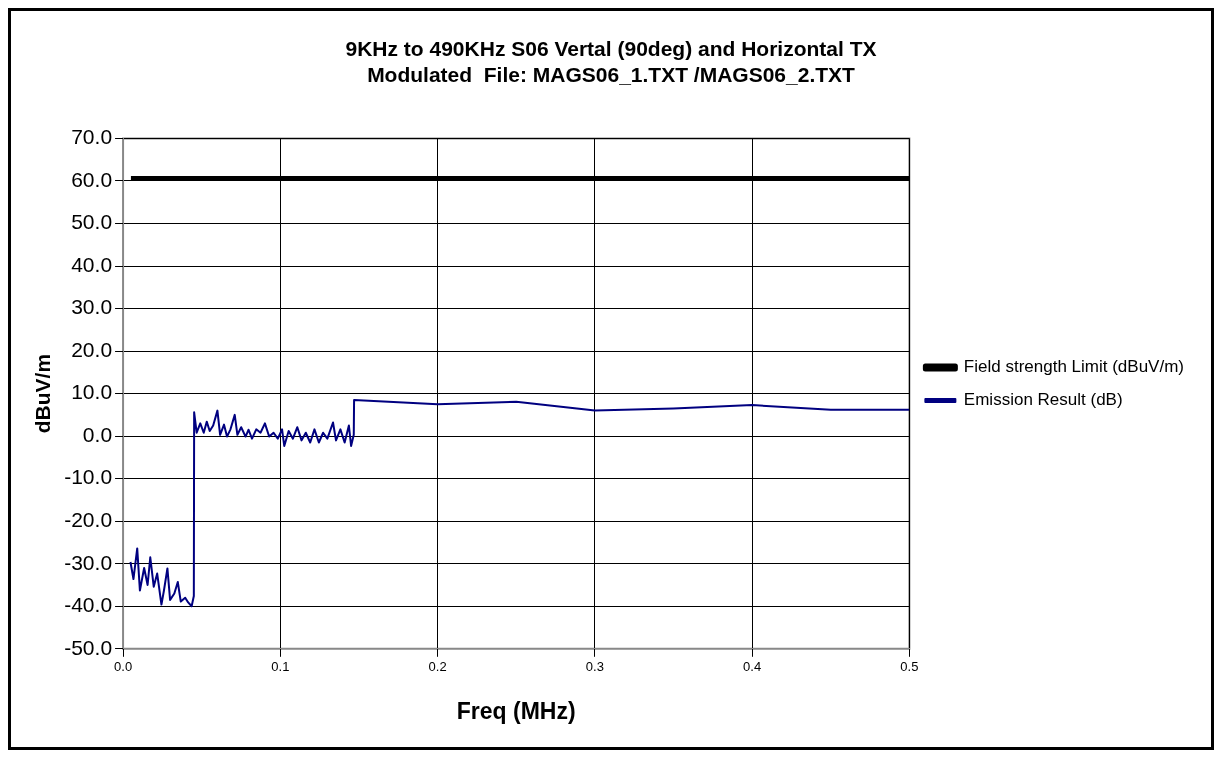 The image size is (1222, 758). I want to click on x-tick-label: 0.3, so click(594, 667).